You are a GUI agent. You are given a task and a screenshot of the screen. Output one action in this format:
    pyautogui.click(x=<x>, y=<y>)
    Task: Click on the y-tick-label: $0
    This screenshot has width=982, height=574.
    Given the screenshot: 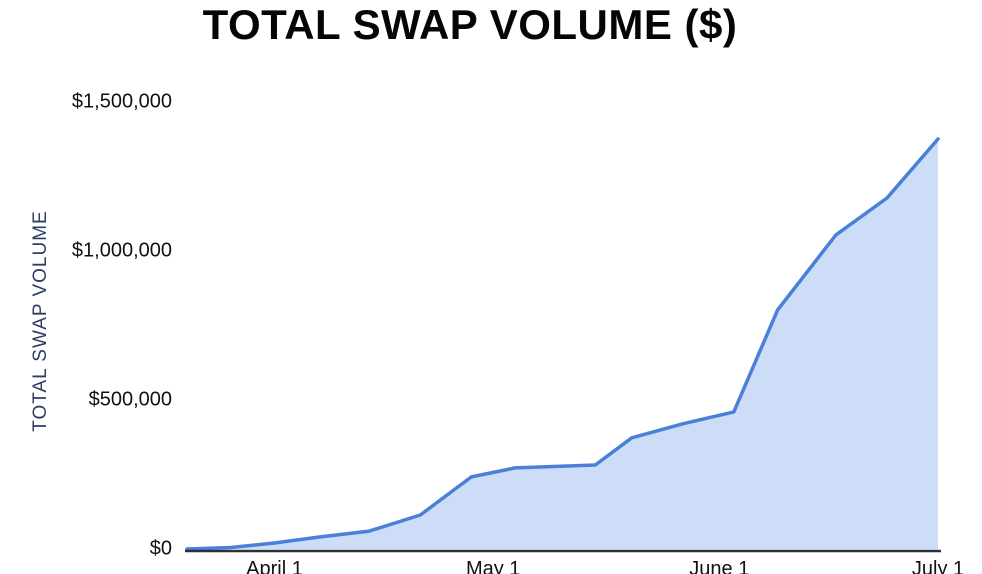 What is the action you would take?
    pyautogui.click(x=160, y=548)
    